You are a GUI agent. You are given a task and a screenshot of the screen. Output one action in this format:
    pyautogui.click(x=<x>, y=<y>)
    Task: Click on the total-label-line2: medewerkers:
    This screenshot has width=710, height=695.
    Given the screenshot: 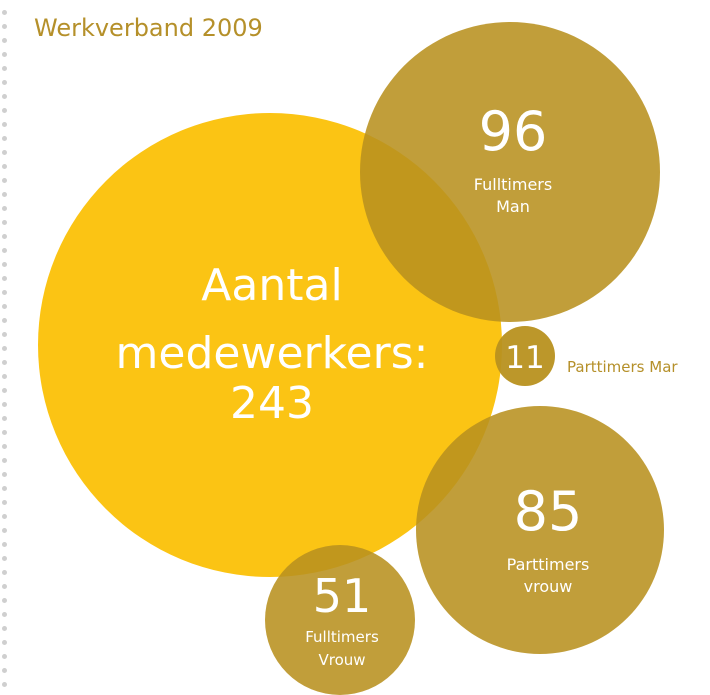 What is the action you would take?
    pyautogui.click(x=272, y=353)
    